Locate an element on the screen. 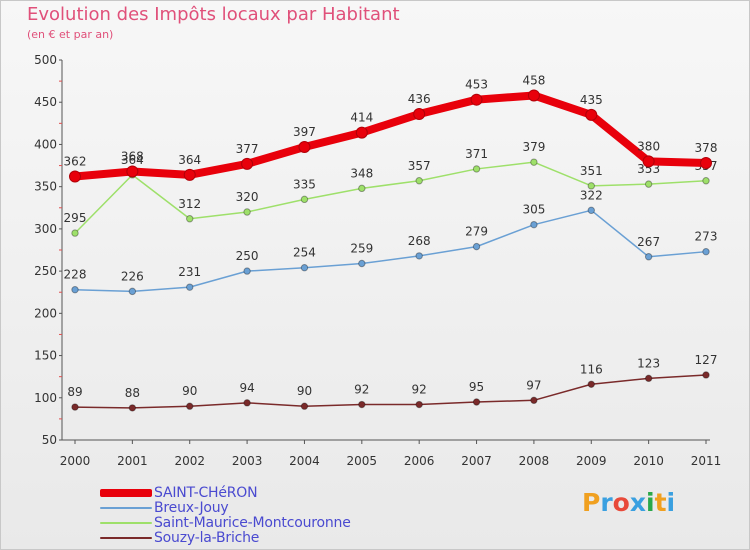 The width and height of the screenshot is (750, 550). data-label: 453 is located at coordinates (476, 85).